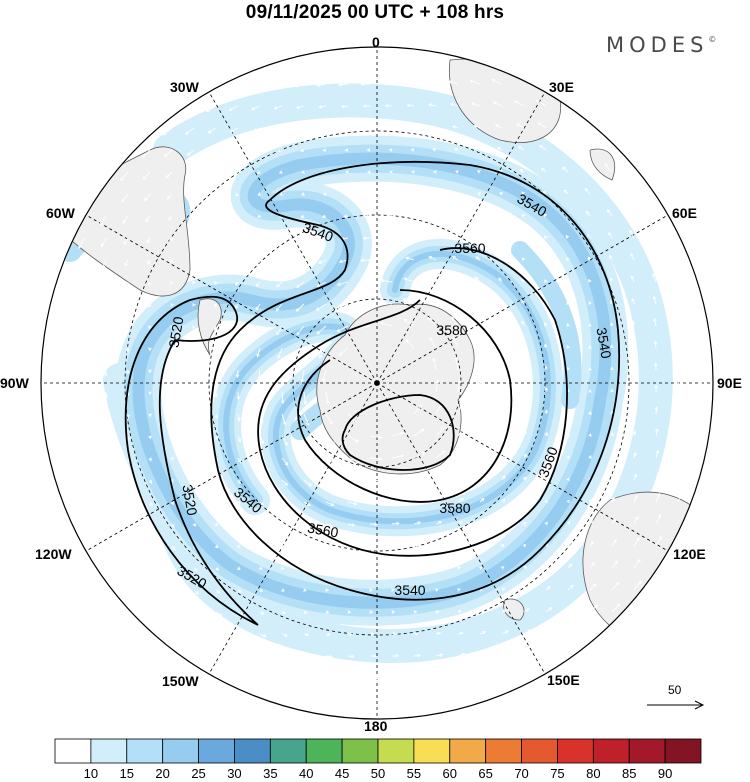  I want to click on map-title: 09/11/2025 00 UTC + 108 hrs, so click(375, 12).